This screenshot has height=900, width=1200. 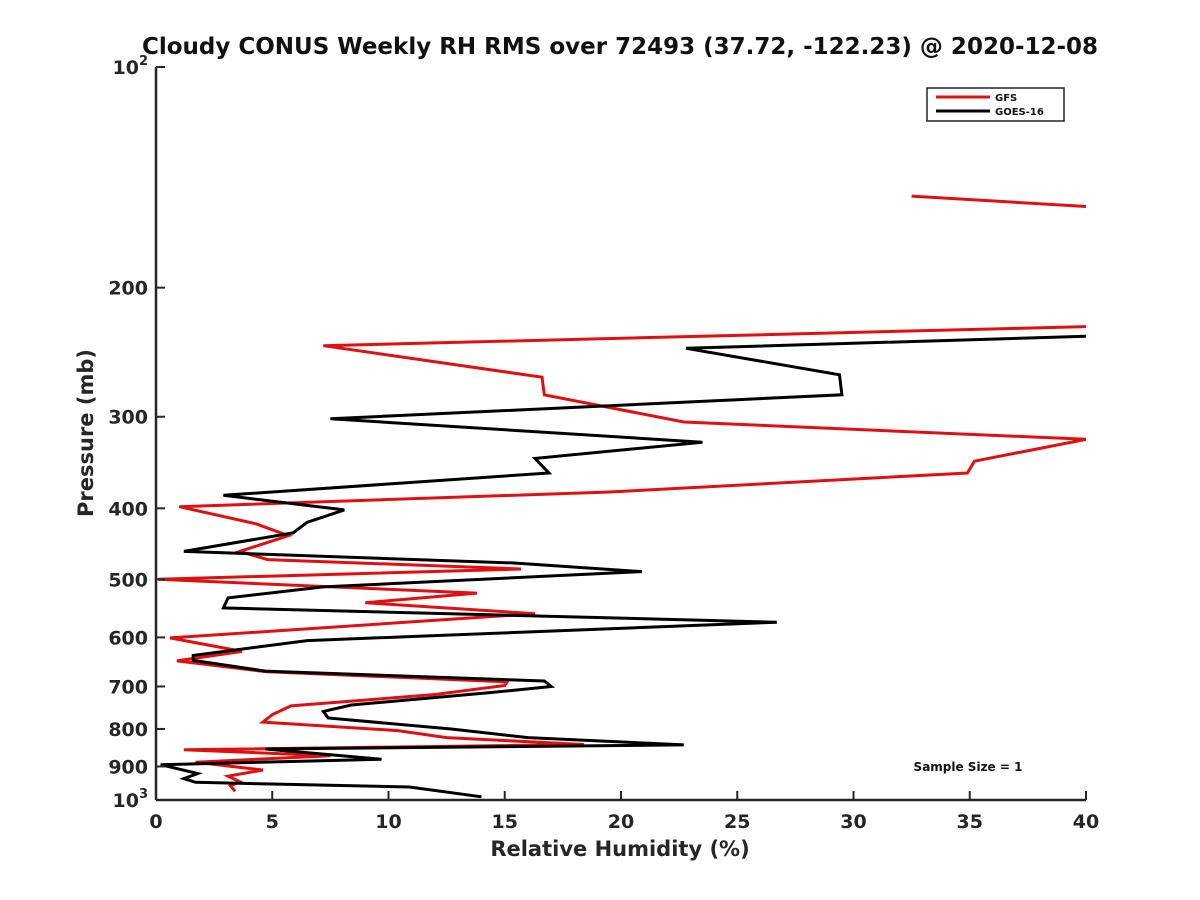 What do you see at coordinates (737, 822) in the screenshot?
I see `x-tick-label: 25` at bounding box center [737, 822].